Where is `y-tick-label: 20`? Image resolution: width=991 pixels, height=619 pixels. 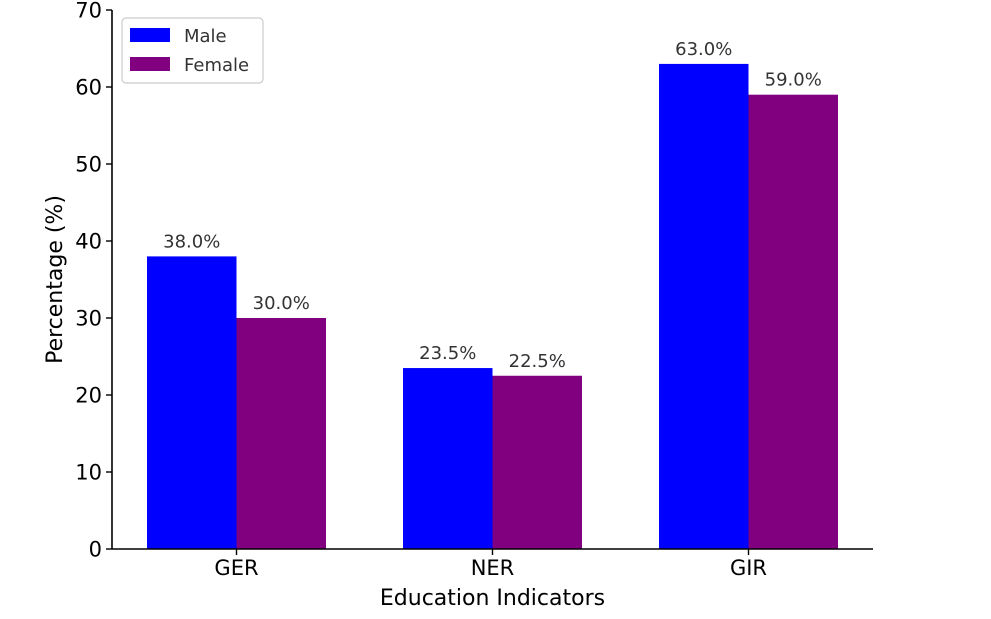
y-tick-label: 20 is located at coordinates (88, 396).